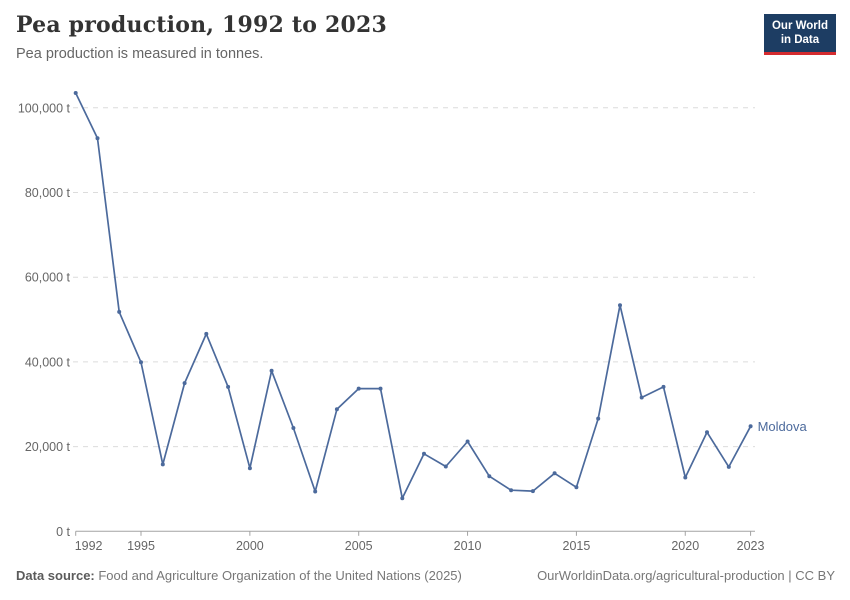 This screenshot has width=850, height=600. What do you see at coordinates (359, 546) in the screenshot?
I see `x-axis-label: 2005` at bounding box center [359, 546].